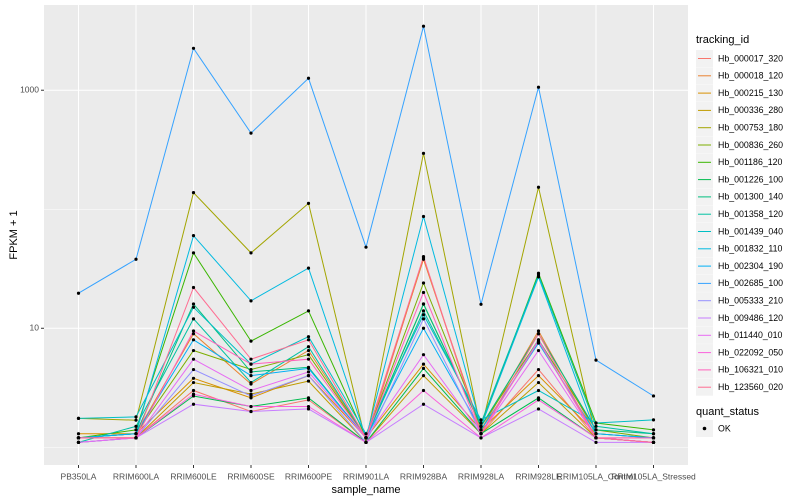  What do you see at coordinates (722, 40) in the screenshot?
I see `legend-title: tracking_id` at bounding box center [722, 40].